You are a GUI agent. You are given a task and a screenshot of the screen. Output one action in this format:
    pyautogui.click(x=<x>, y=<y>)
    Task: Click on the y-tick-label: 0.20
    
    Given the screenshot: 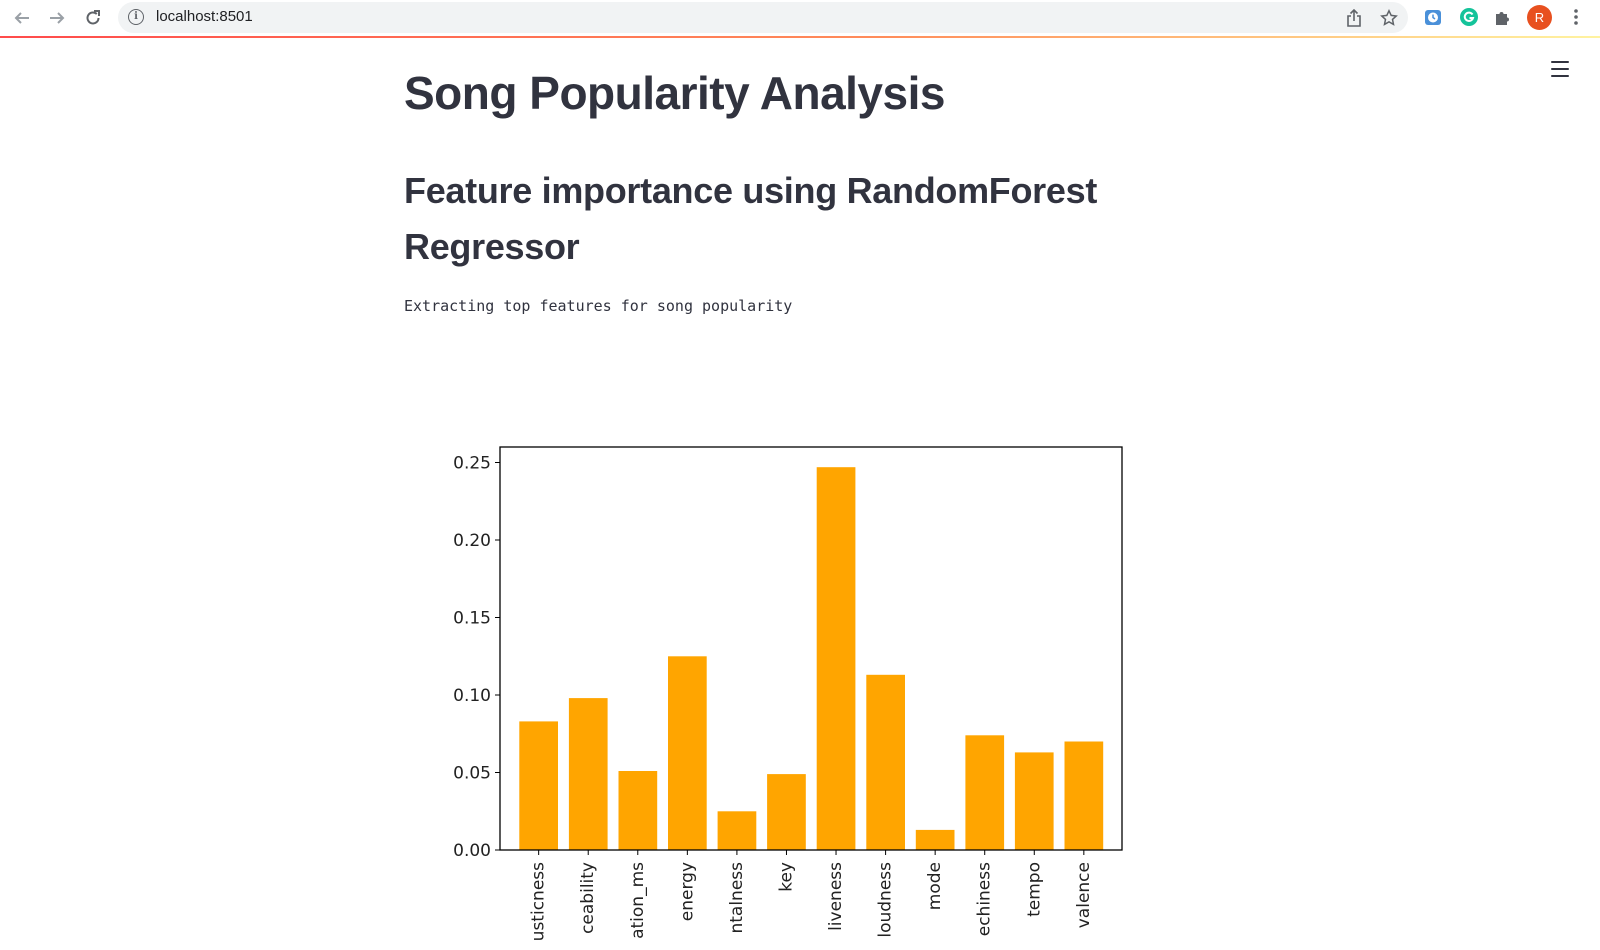 What is the action you would take?
    pyautogui.click(x=472, y=541)
    